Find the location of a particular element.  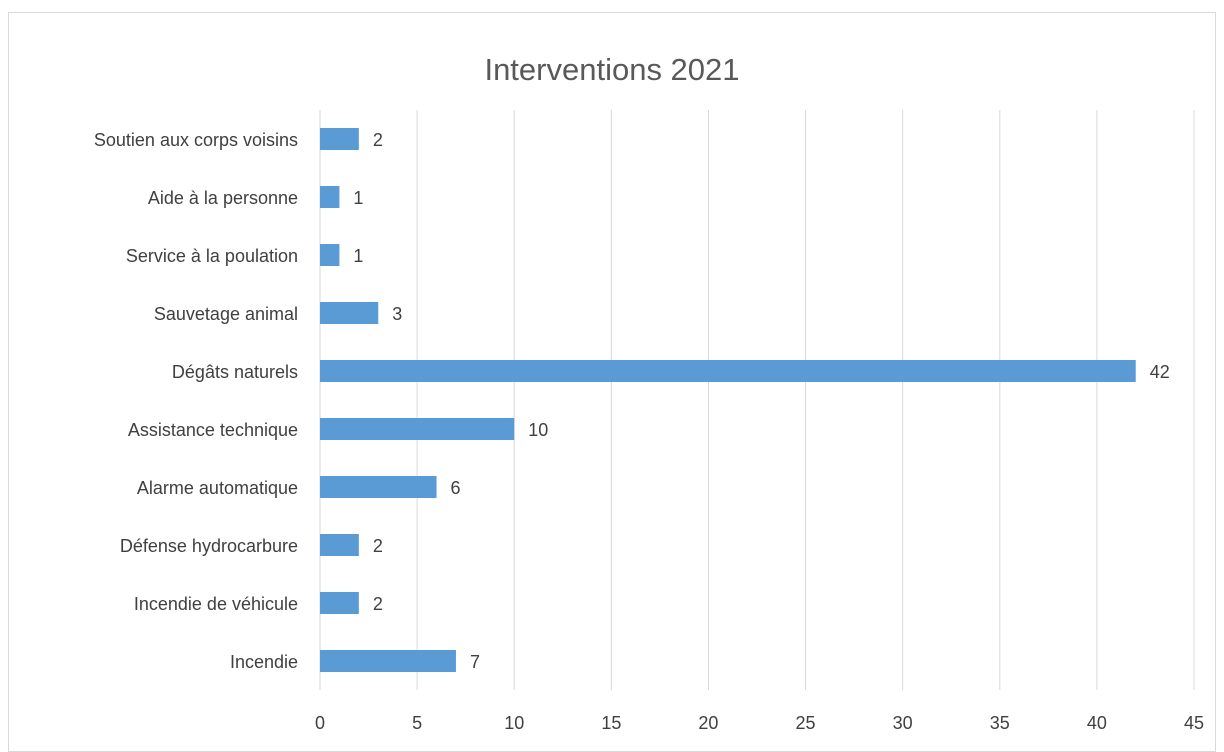

data-label: 42 is located at coordinates (1160, 372).